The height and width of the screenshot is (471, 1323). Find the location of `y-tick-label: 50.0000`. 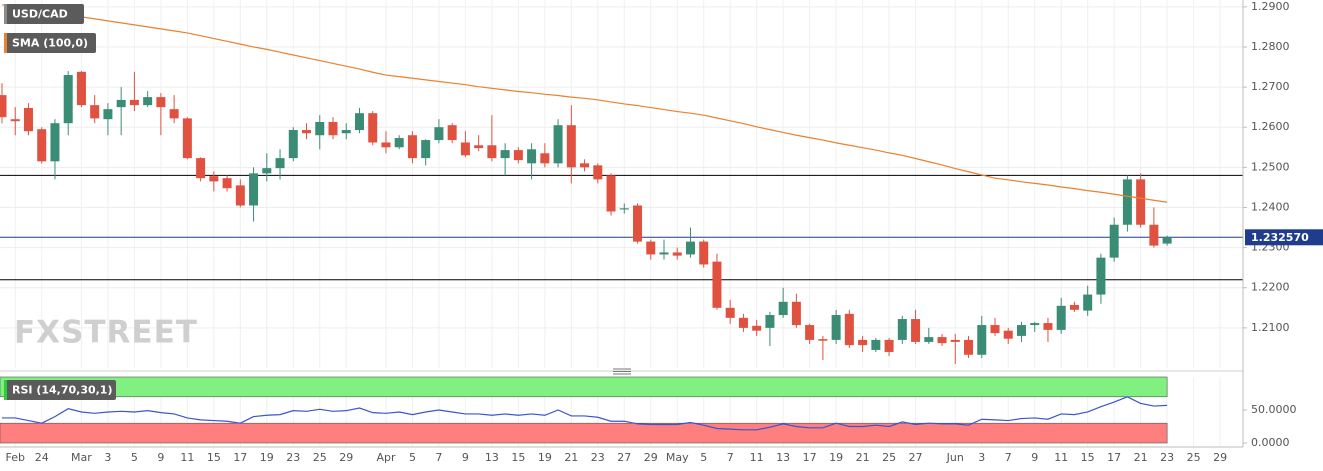

y-tick-label: 50.0000 is located at coordinates (1274, 409).